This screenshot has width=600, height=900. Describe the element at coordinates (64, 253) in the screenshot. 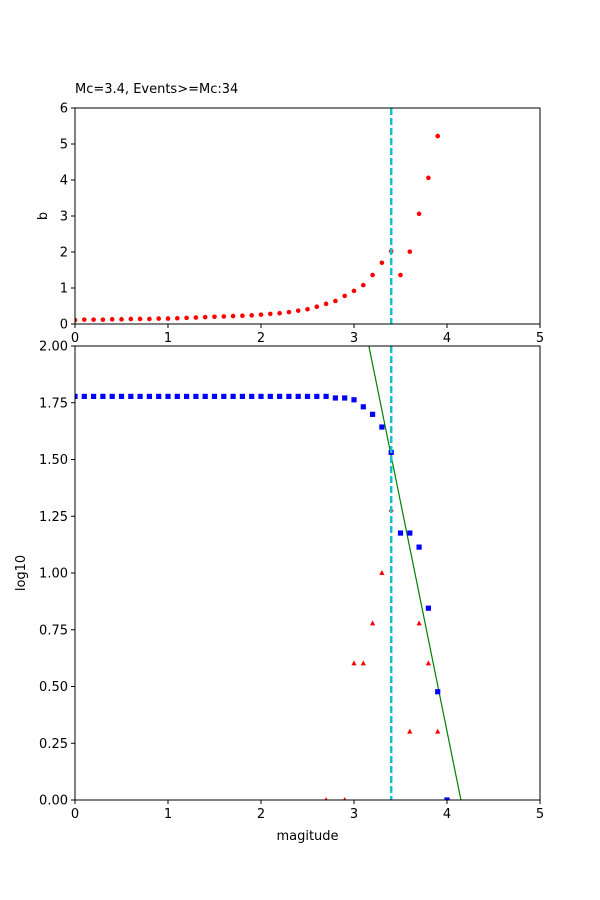

I see `y-tick-label: 2` at that location.